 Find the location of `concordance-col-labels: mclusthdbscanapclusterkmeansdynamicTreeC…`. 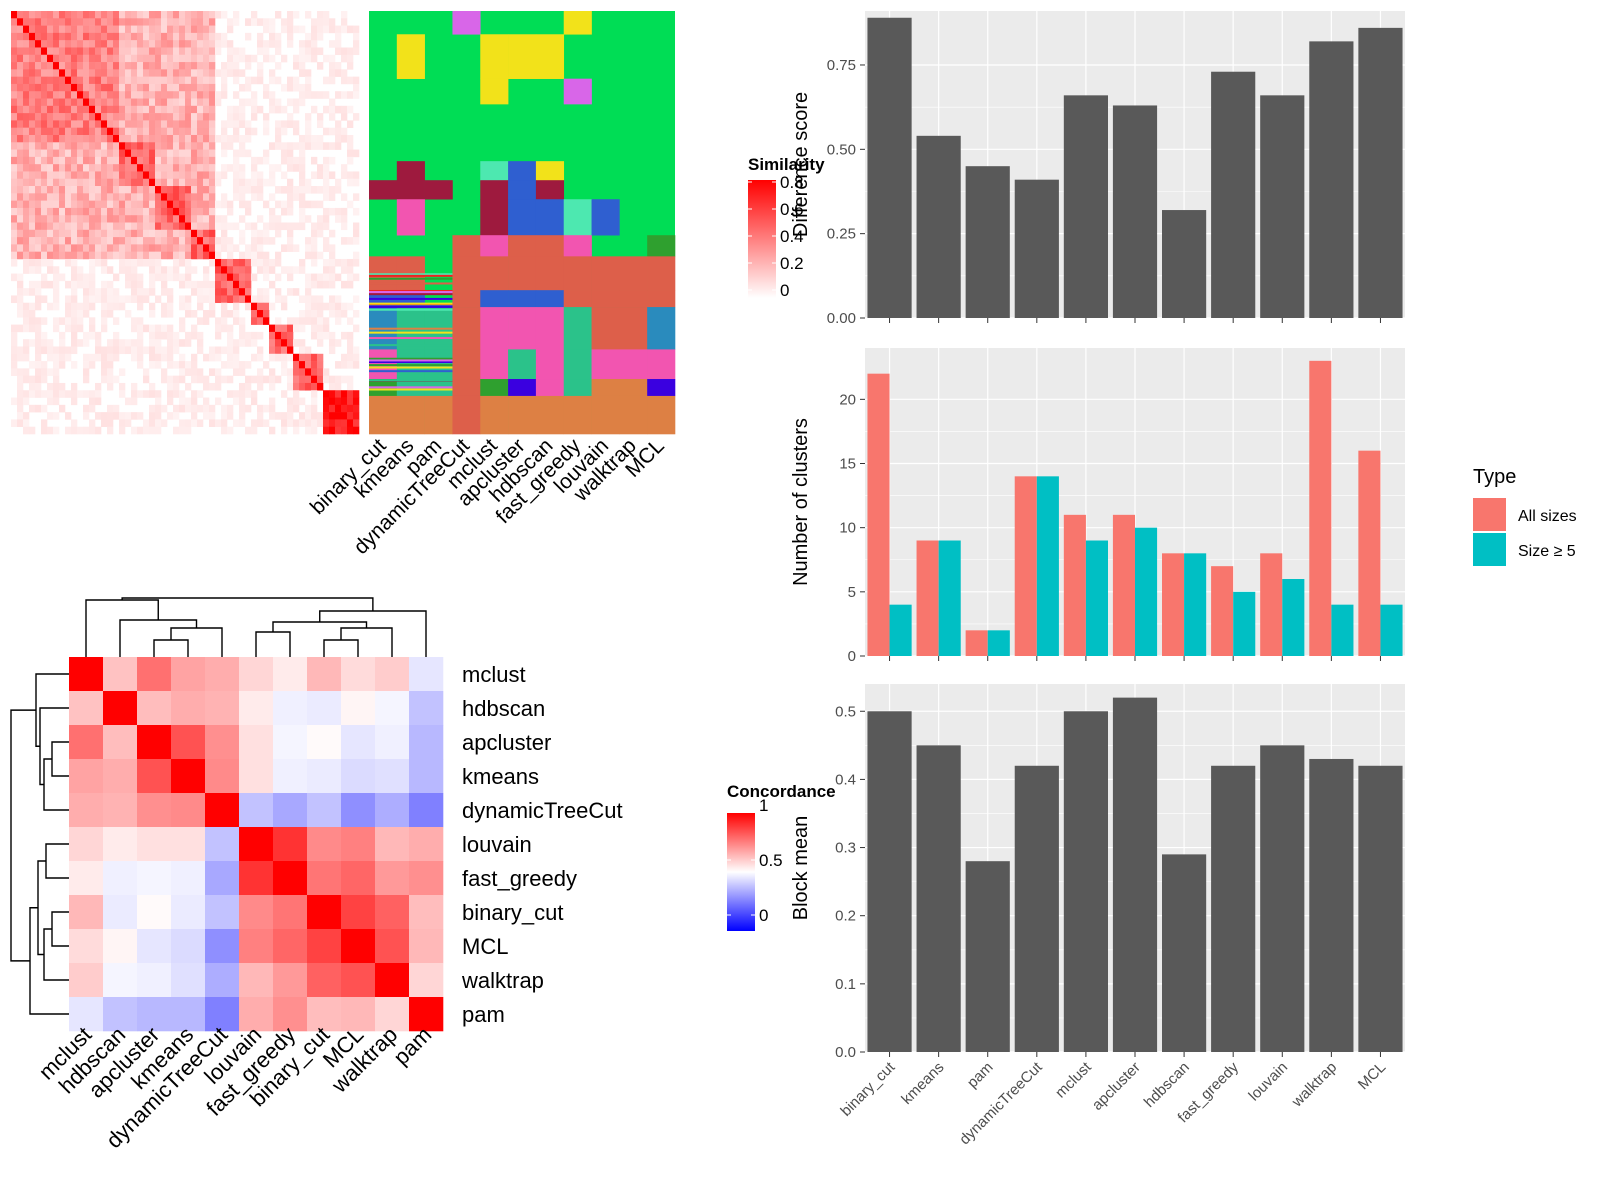

concordance-col-labels: mclusthdbscanapclusterkmeansdynamicTreeC… is located at coordinates (235, 1087).